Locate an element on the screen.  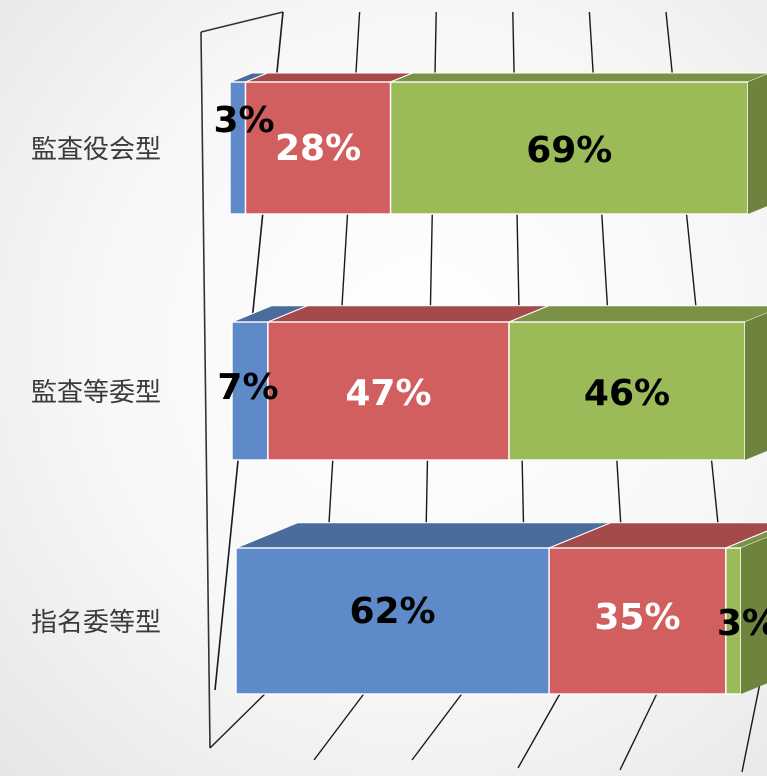
data-label: 28% is located at coordinates (318, 148).